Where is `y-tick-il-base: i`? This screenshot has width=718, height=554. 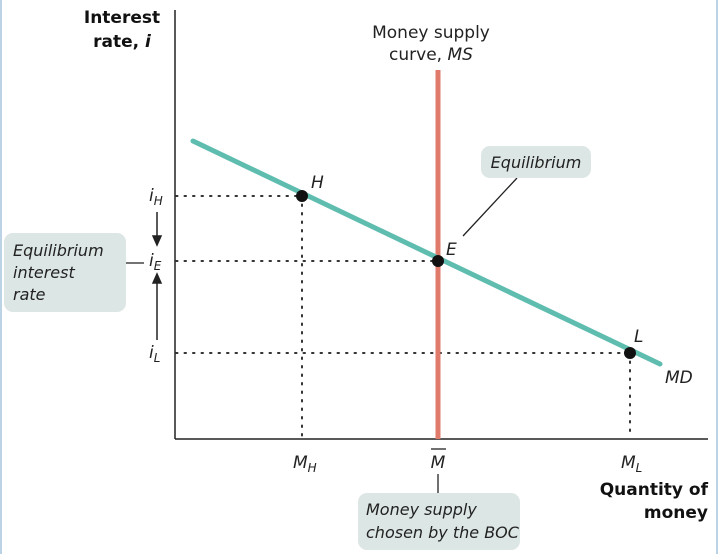 y-tick-il-base: i is located at coordinates (151, 353).